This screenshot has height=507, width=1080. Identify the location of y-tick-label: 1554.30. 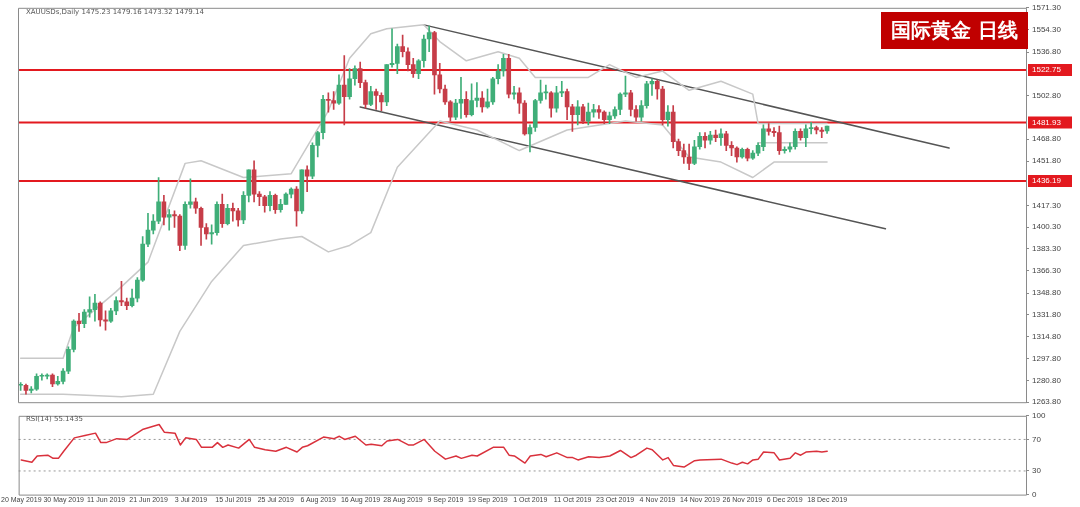
(1047, 29).